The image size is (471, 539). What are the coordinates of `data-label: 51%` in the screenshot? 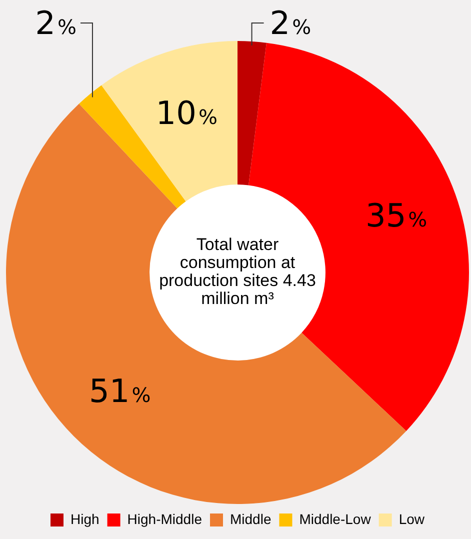 It's located at (120, 391).